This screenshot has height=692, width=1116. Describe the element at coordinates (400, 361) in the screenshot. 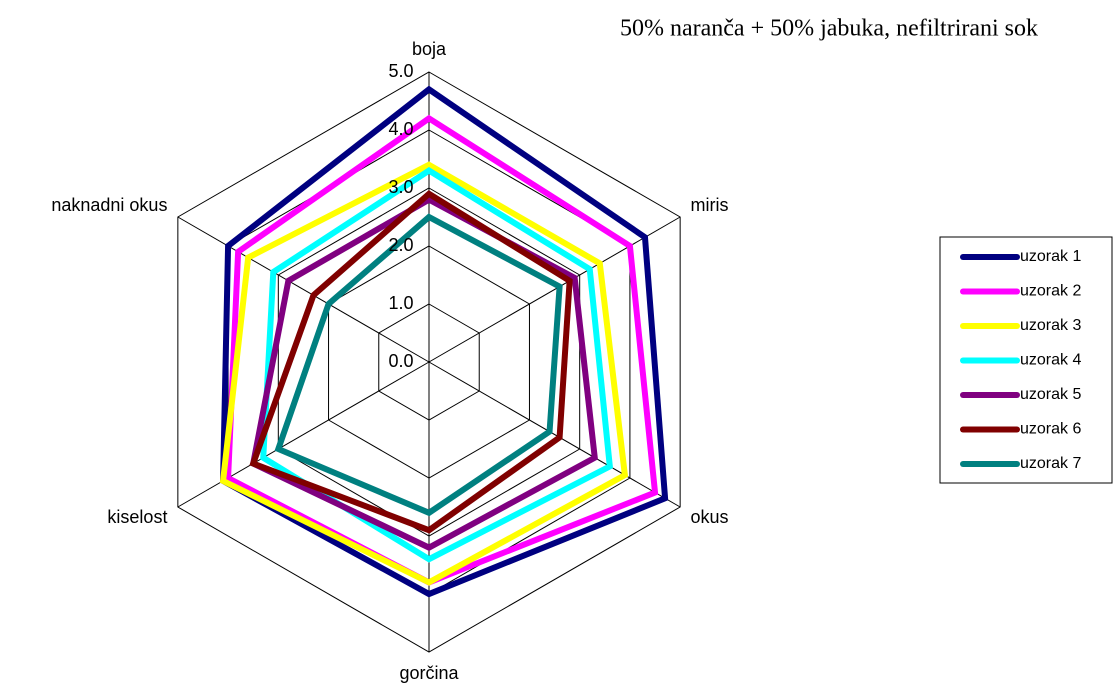

I see `y-tick-label: 0.0` at that location.